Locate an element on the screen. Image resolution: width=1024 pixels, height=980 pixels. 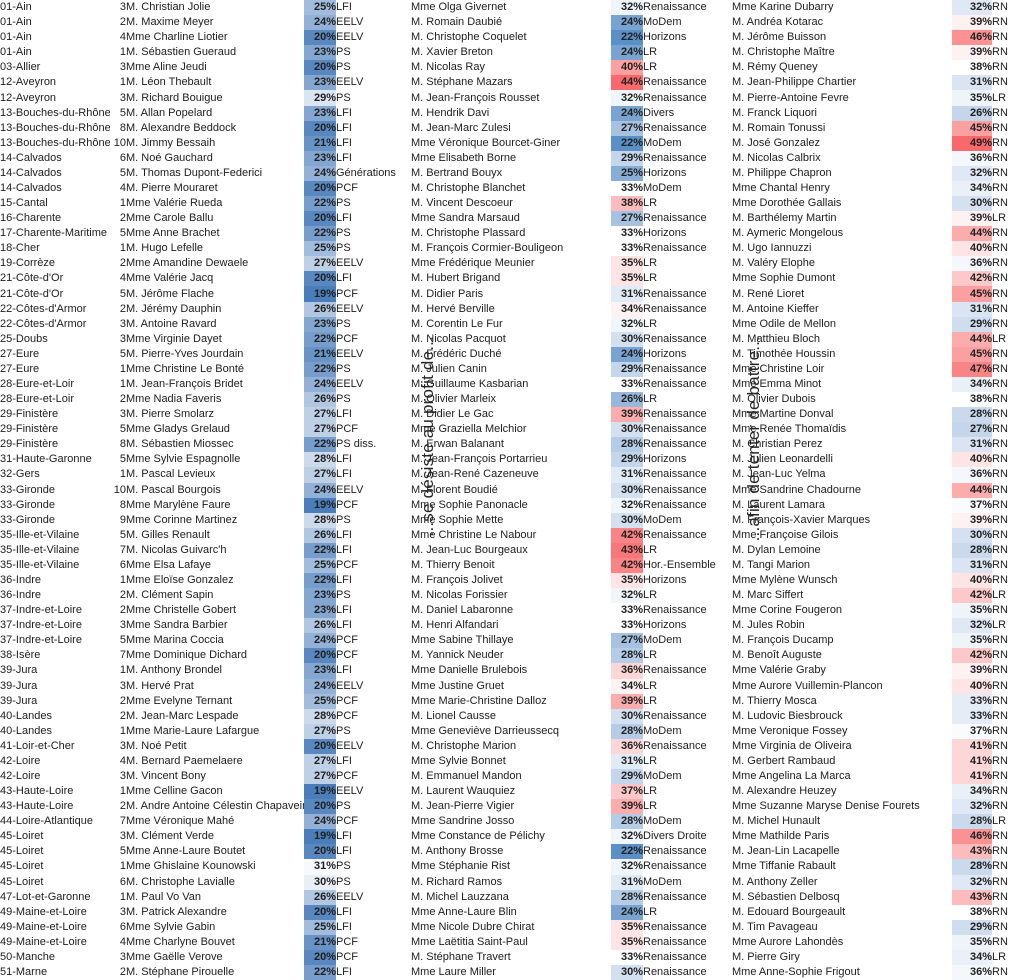
cell-opponent-pct: 29% is located at coordinates (972, 324).